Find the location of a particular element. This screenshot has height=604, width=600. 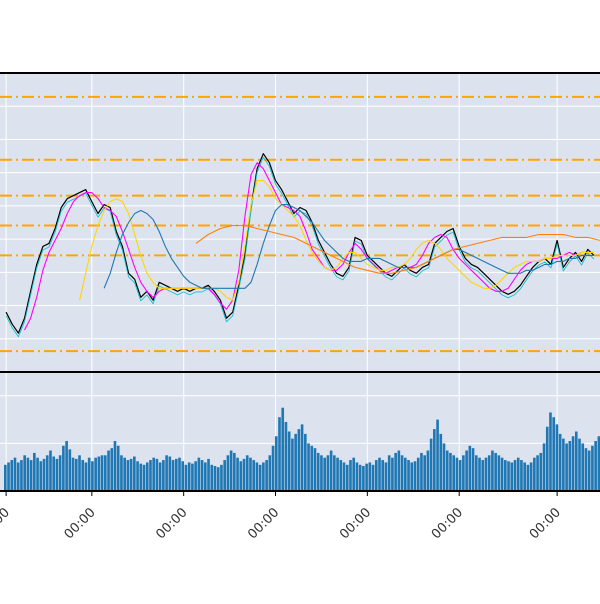

series-line-ma-long is located at coordinates (397, 249).